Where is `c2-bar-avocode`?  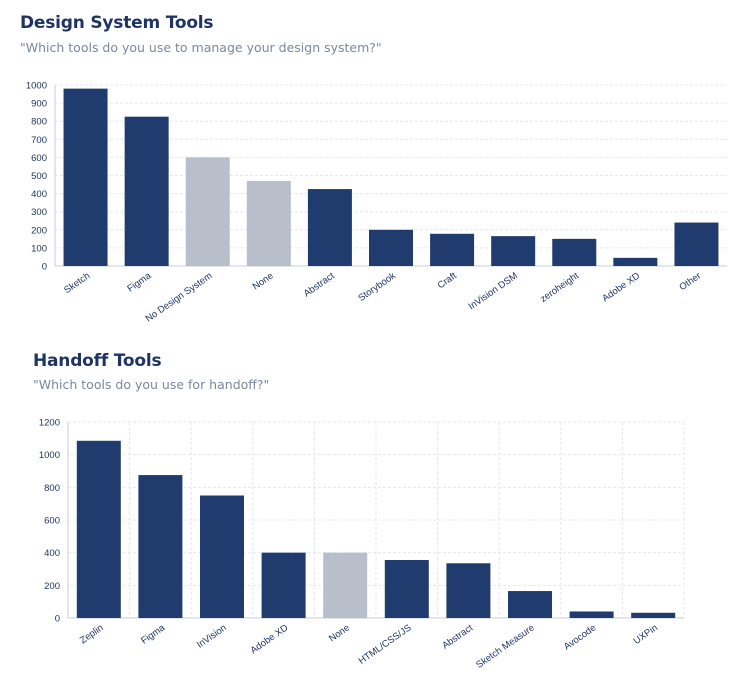
c2-bar-avocode is located at coordinates (591, 614).